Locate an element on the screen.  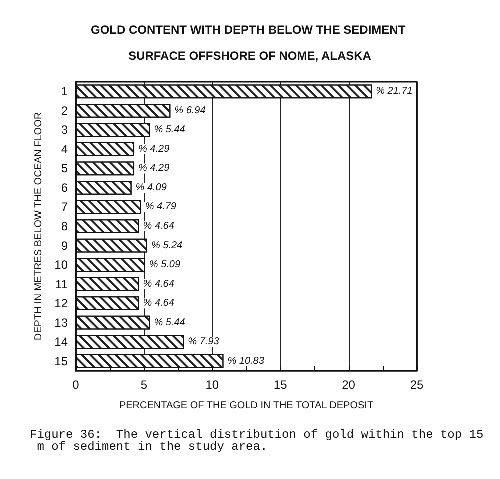
y-tick-label: 2 is located at coordinates (64, 111).